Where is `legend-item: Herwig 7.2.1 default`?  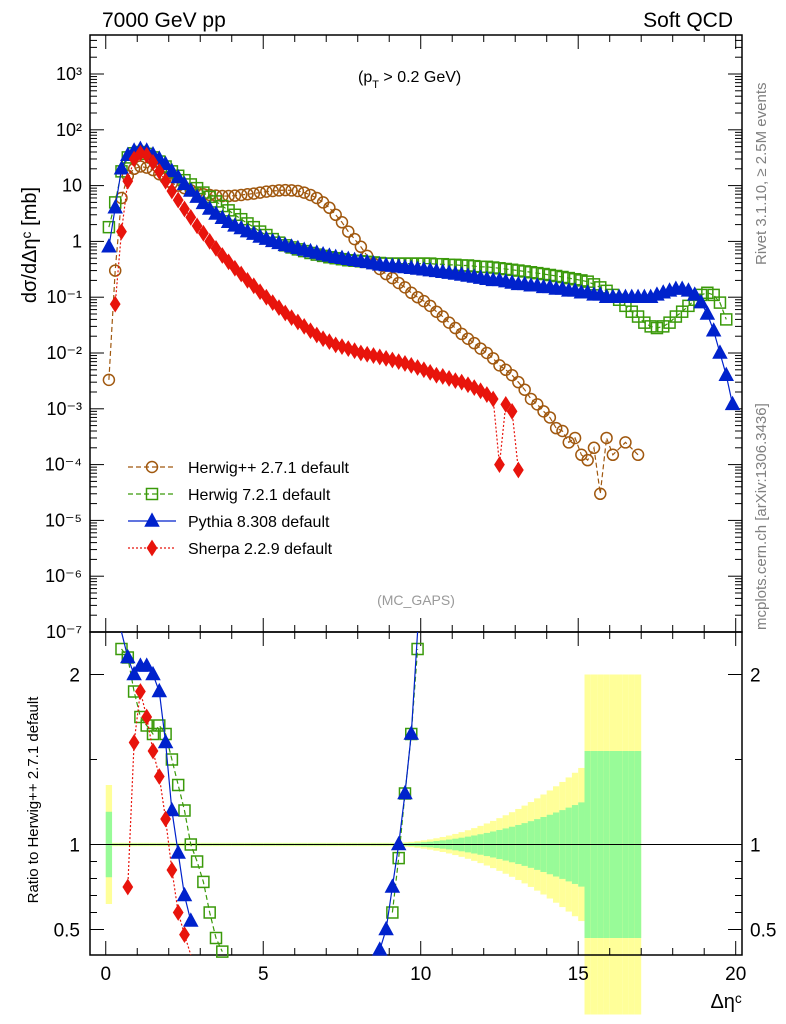 legend-item: Herwig 7.2.1 default is located at coordinates (229, 495).